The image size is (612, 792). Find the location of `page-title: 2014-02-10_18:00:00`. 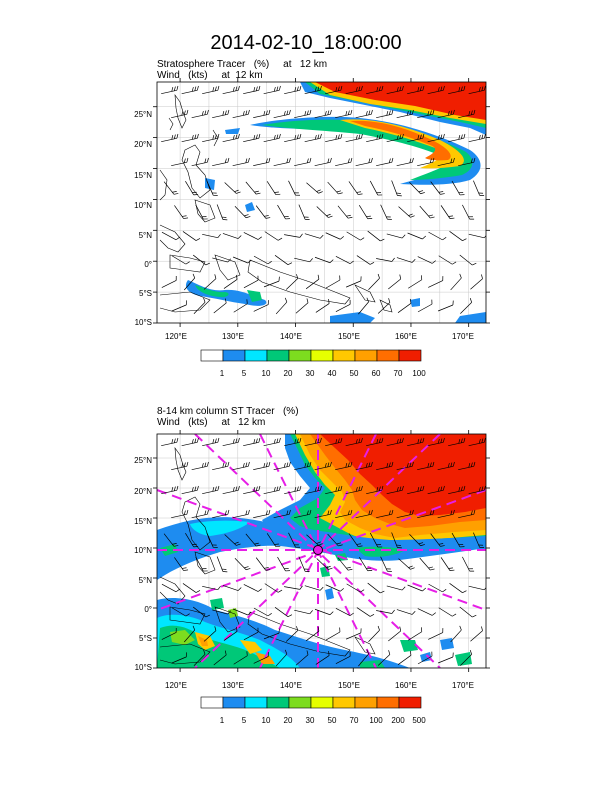

page-title: 2014-02-10_18:00:00 is located at coordinates (306, 43).